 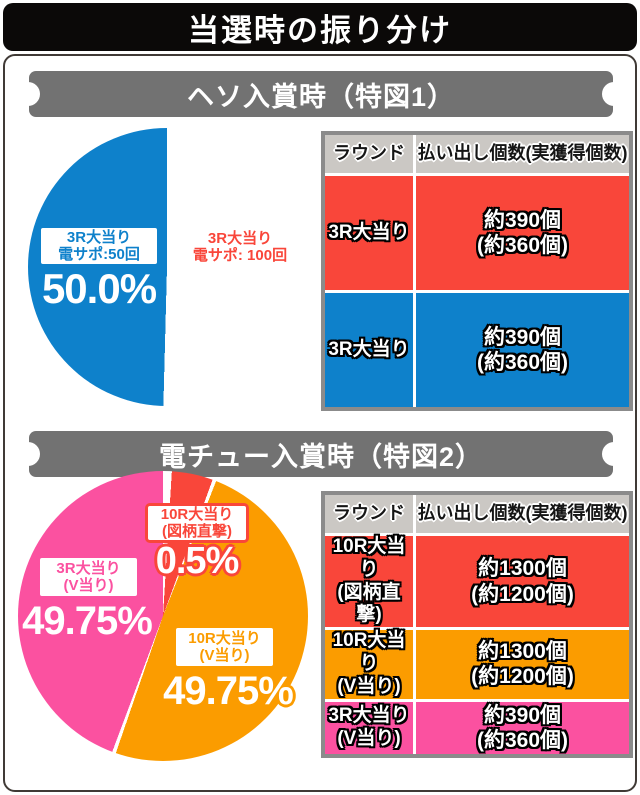 I want to click on pie2-pink-label-line1: 3R大当り, so click(x=88, y=568).